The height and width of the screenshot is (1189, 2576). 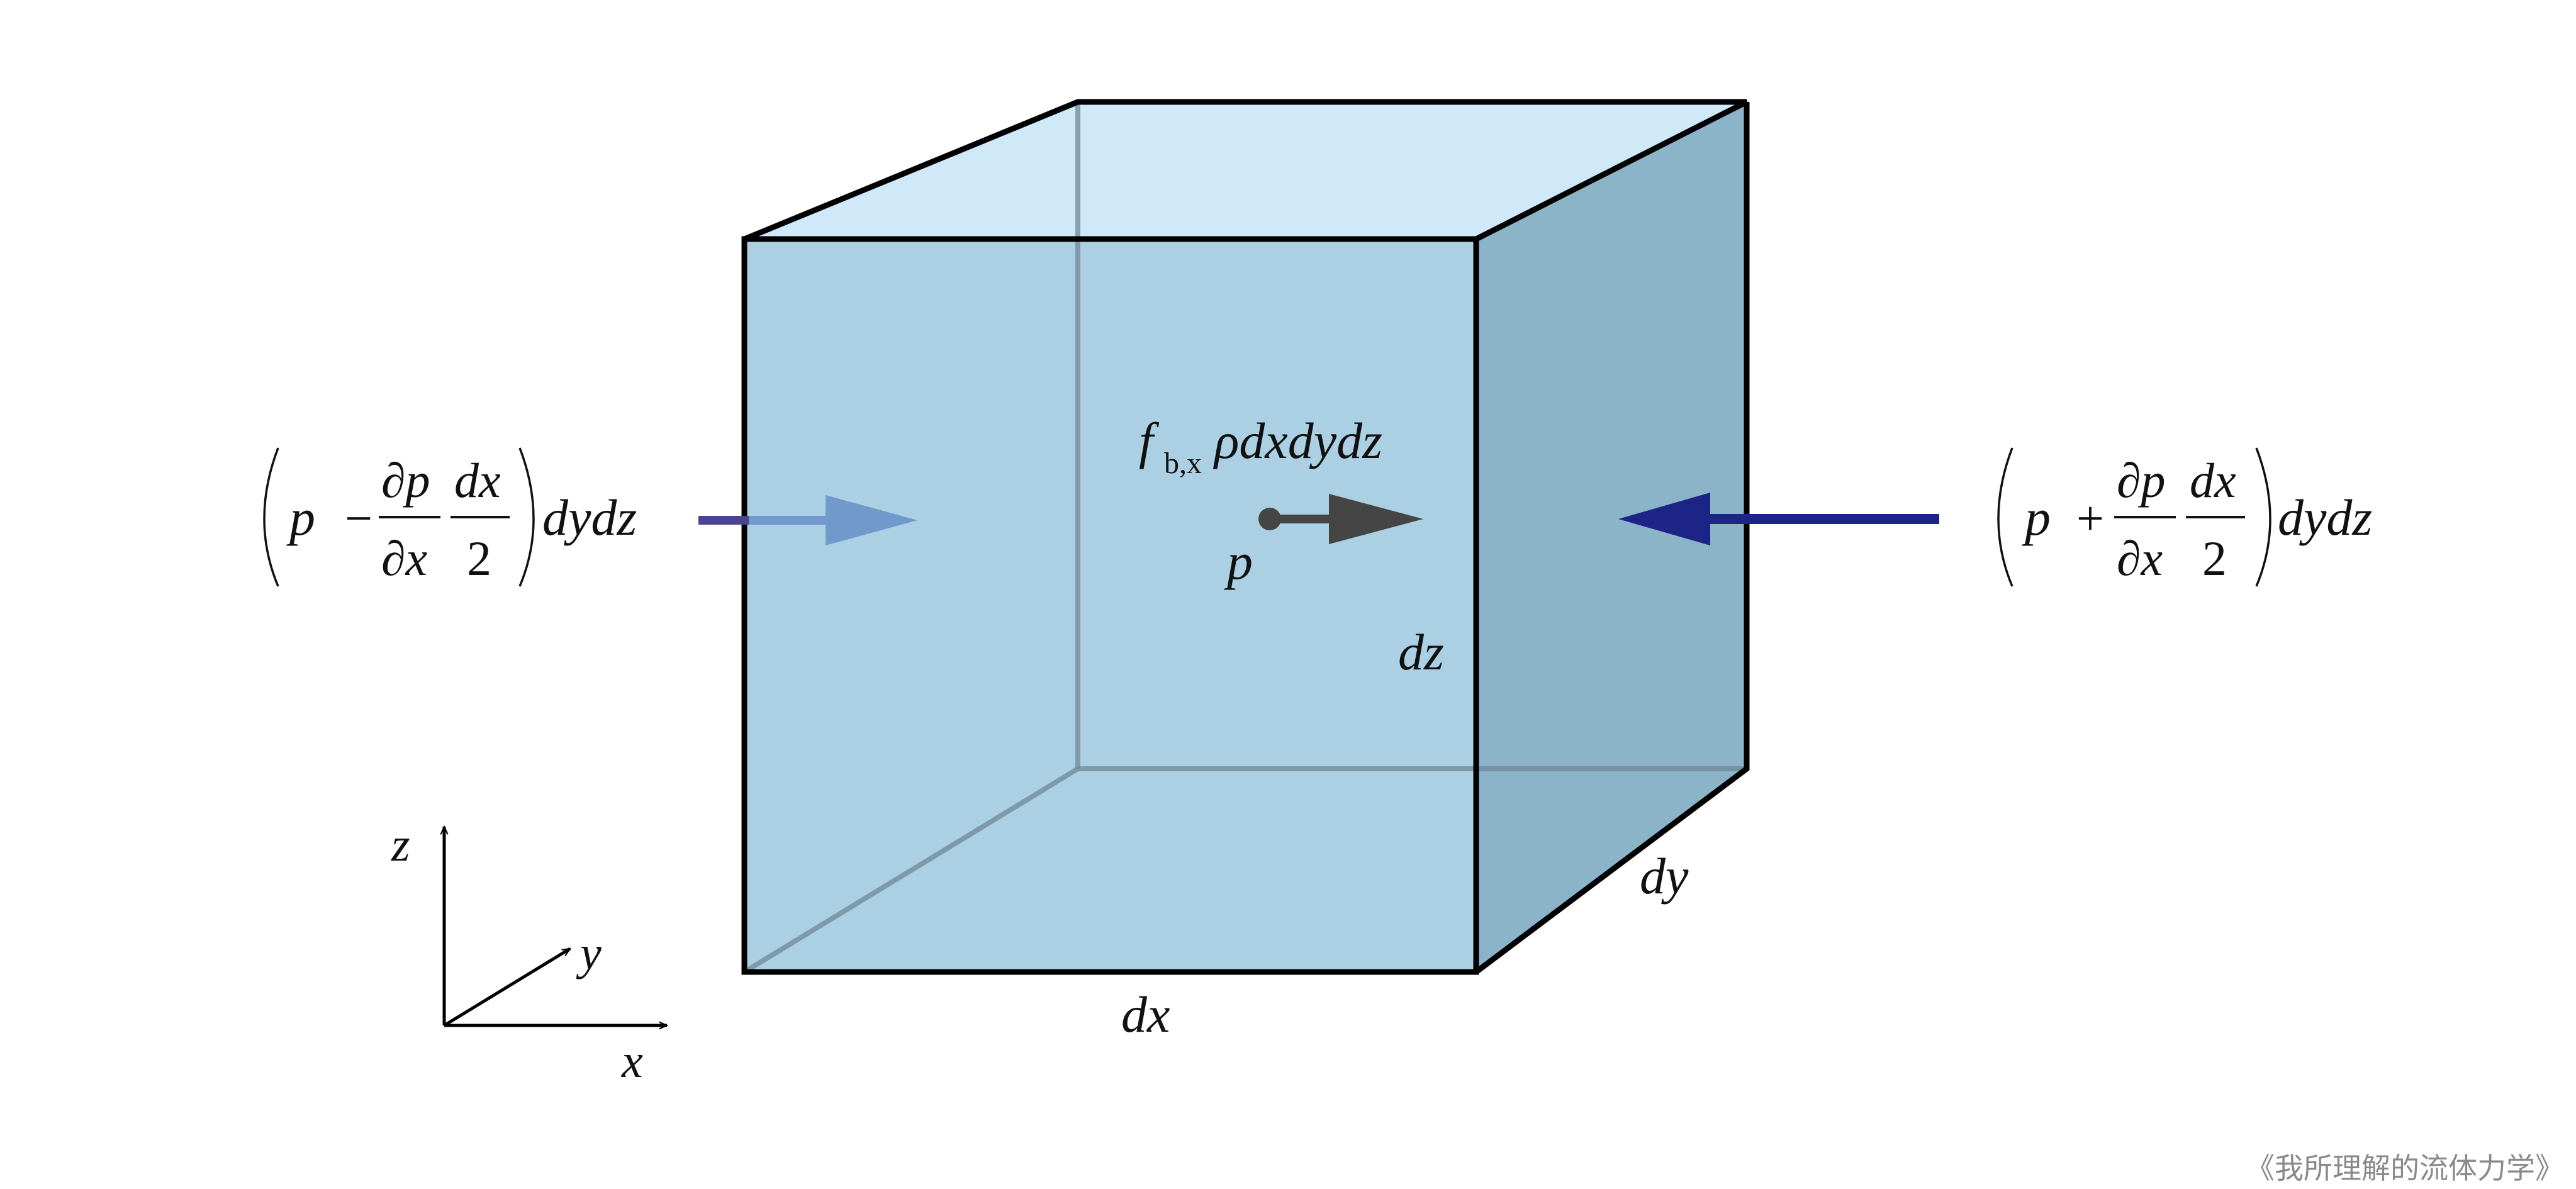 What do you see at coordinates (807, 520) in the screenshot?
I see `left-pressure-arrow` at bounding box center [807, 520].